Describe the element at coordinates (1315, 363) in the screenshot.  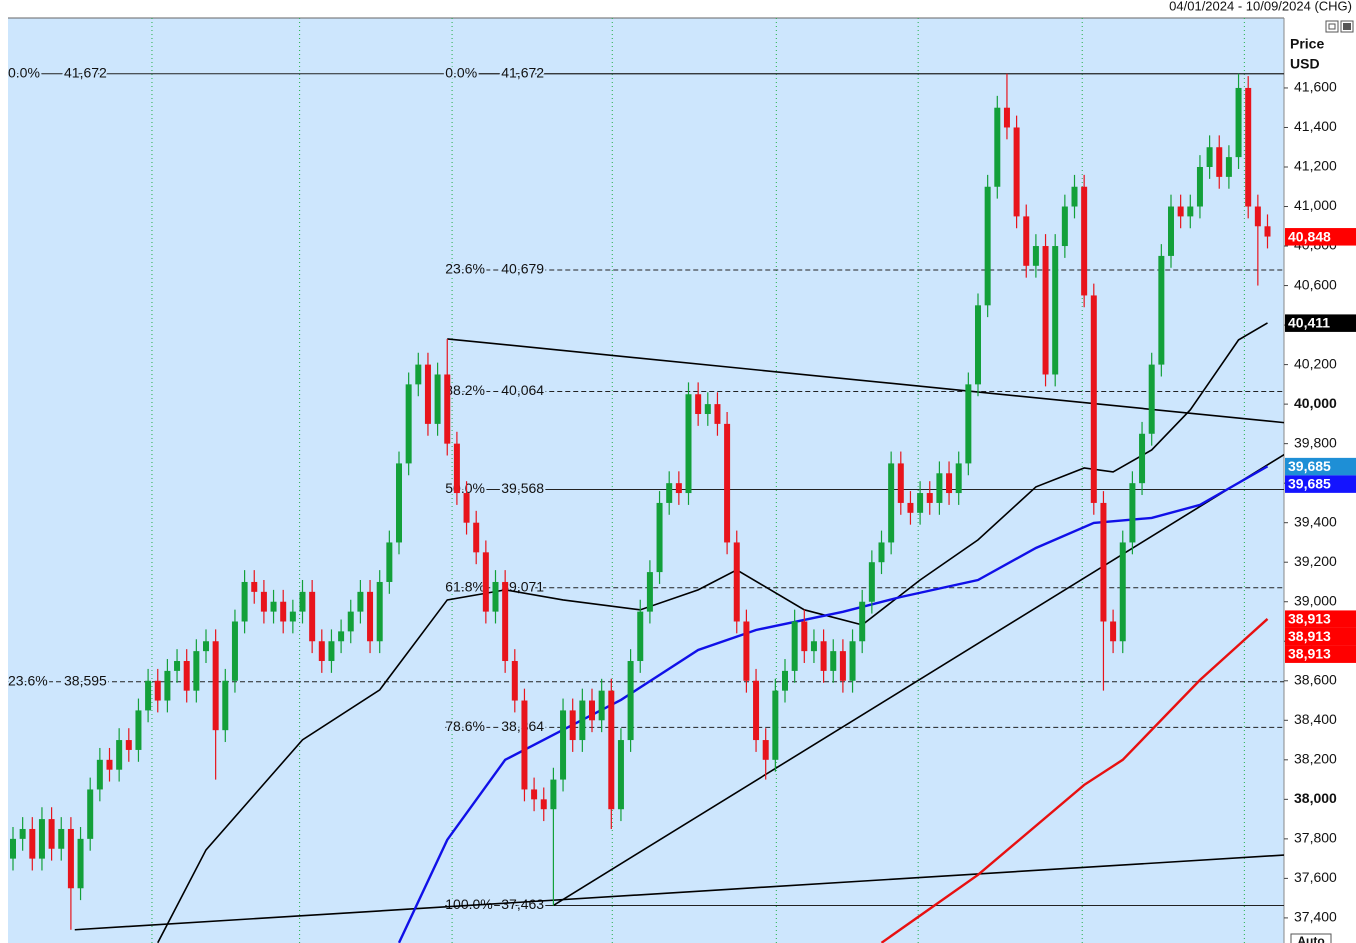
I see `y-tick-label: 40,200` at that location.